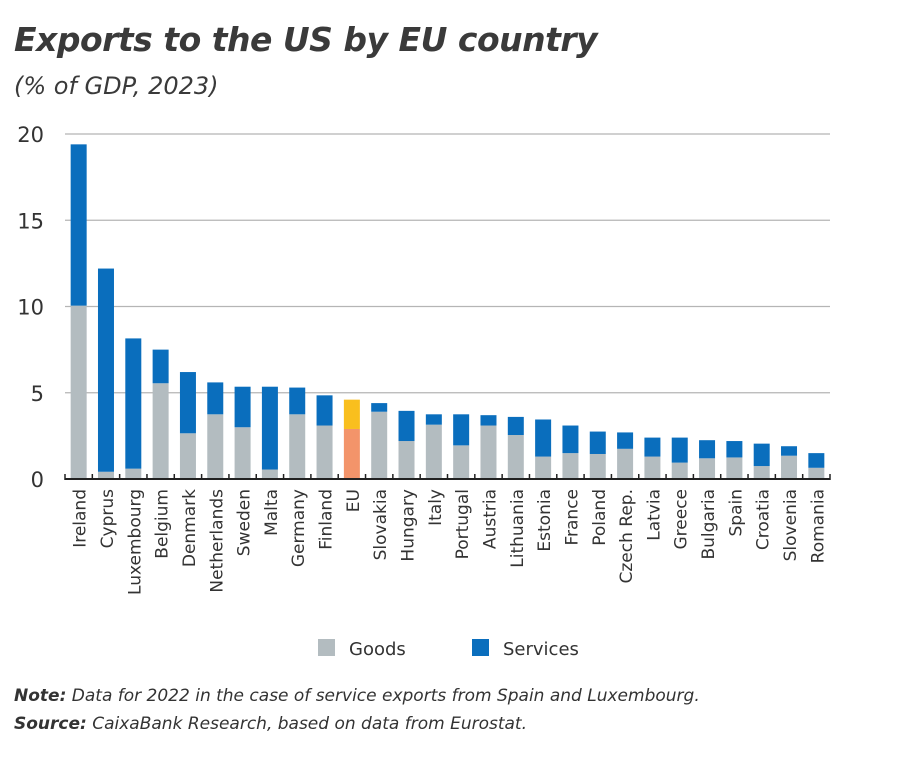 This screenshot has width=900, height=769. Describe the element at coordinates (37, 480) in the screenshot. I see `y-tick-label: 0` at that location.